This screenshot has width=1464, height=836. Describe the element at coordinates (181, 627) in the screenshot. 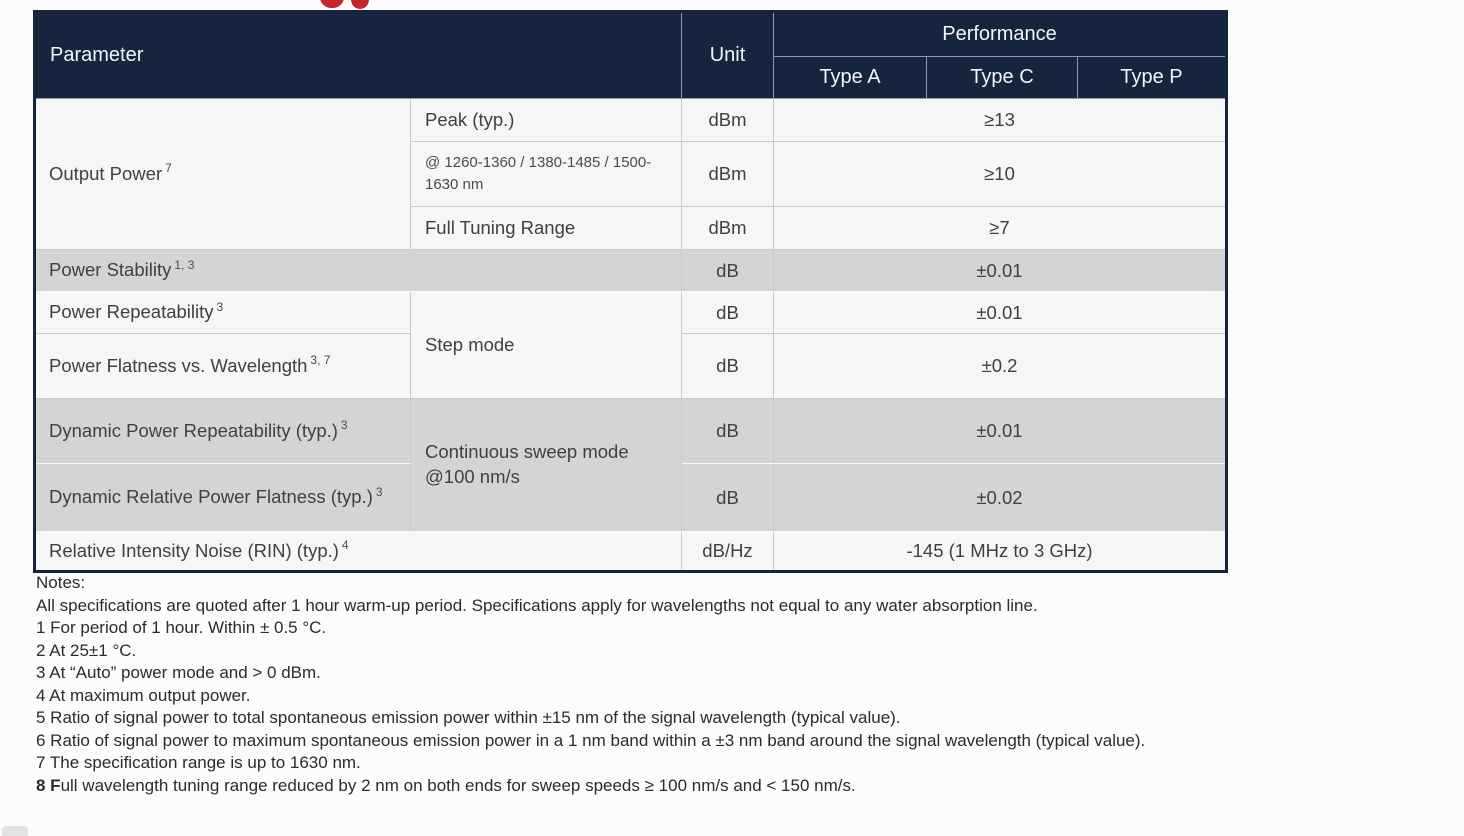

I see `note-line: 1 For period of 1 hour. Within ± 0.5 °C.` at that location.